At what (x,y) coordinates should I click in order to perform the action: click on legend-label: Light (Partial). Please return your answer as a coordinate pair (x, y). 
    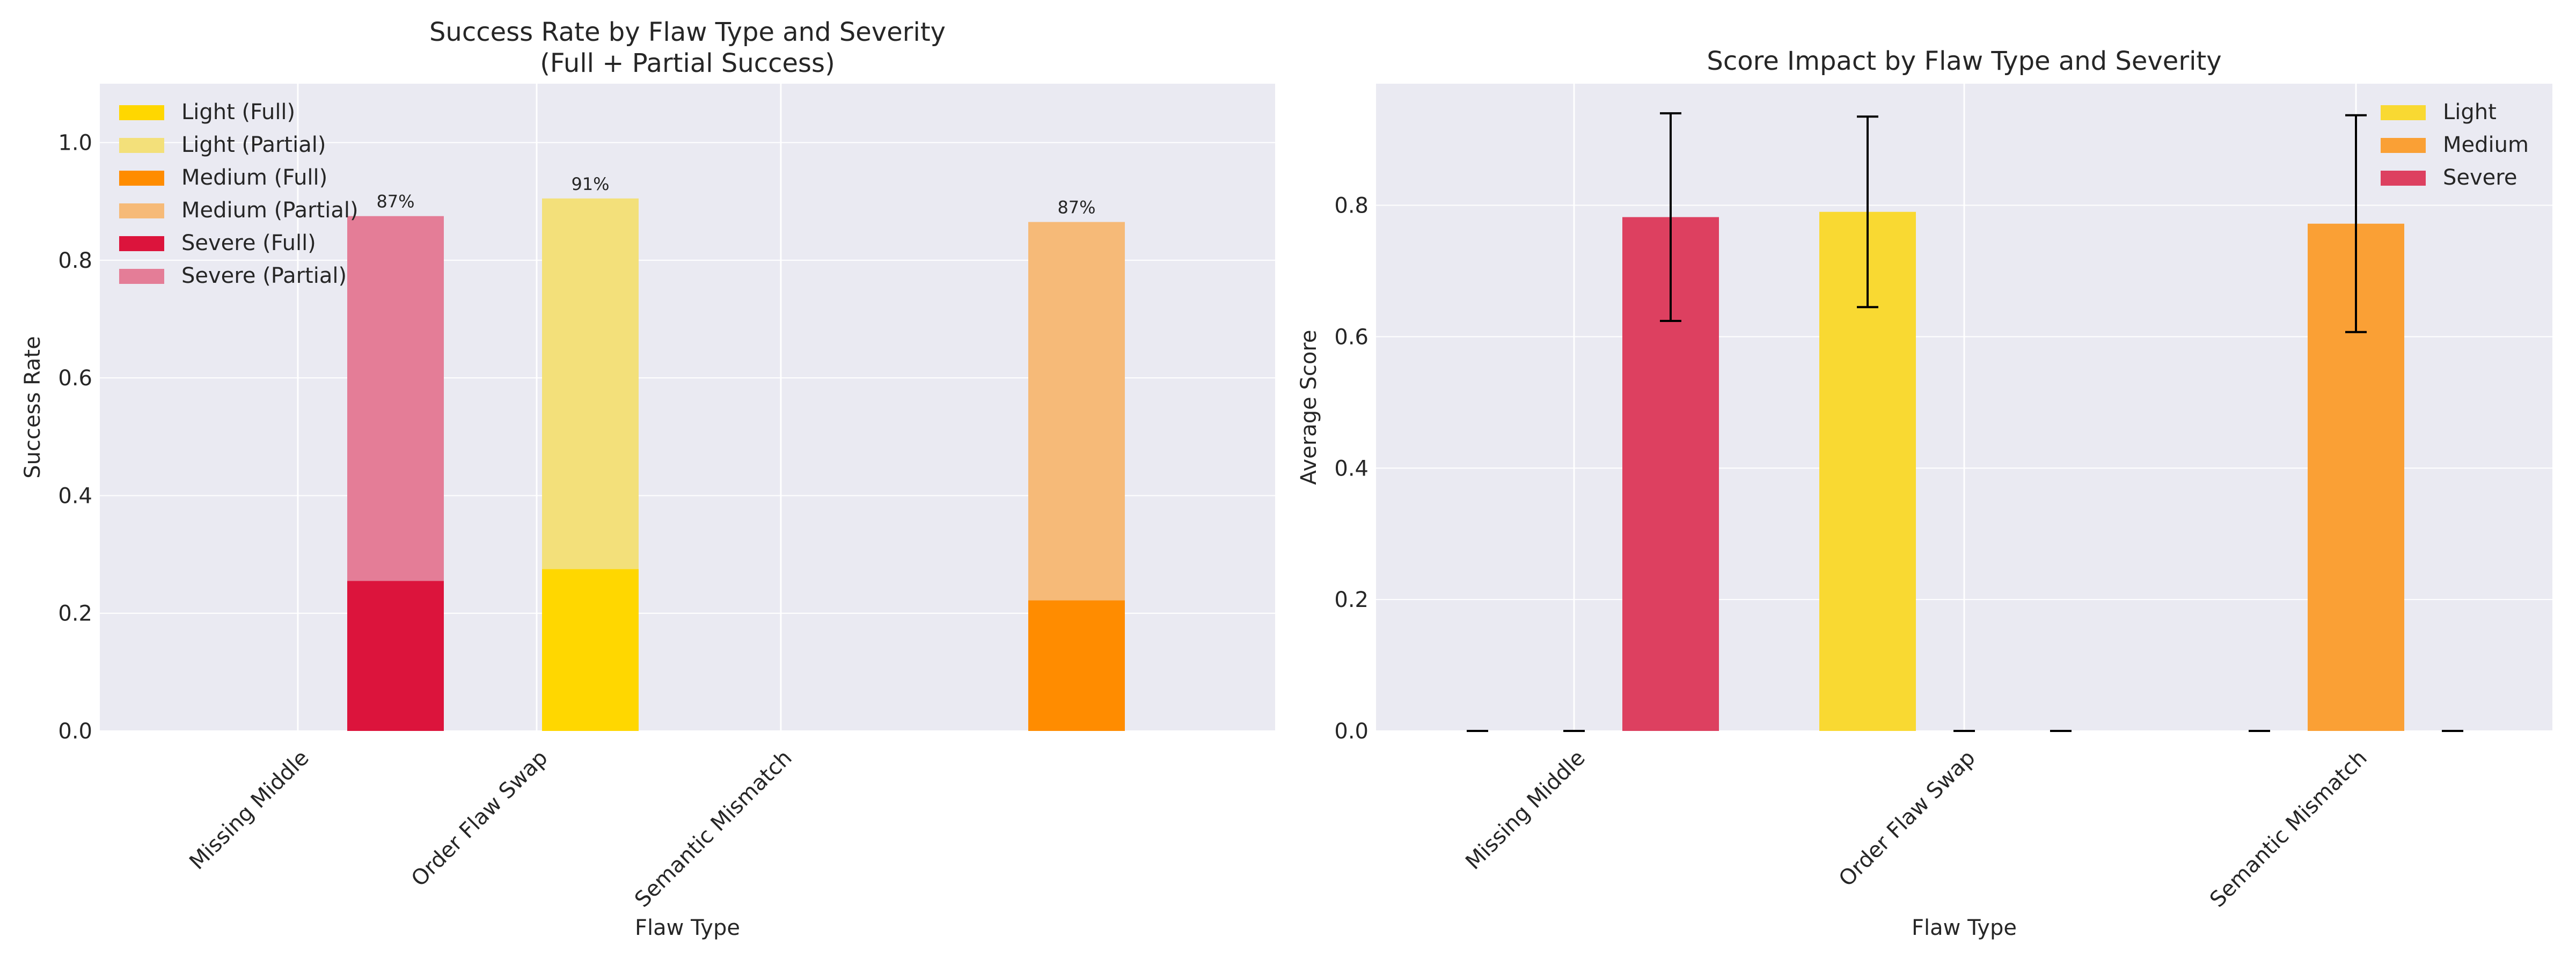
    Looking at the image, I should click on (253, 145).